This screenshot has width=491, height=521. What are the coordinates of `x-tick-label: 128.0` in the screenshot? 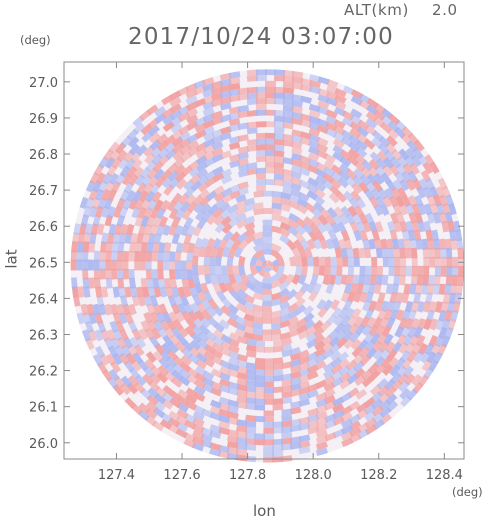 It's located at (313, 475).